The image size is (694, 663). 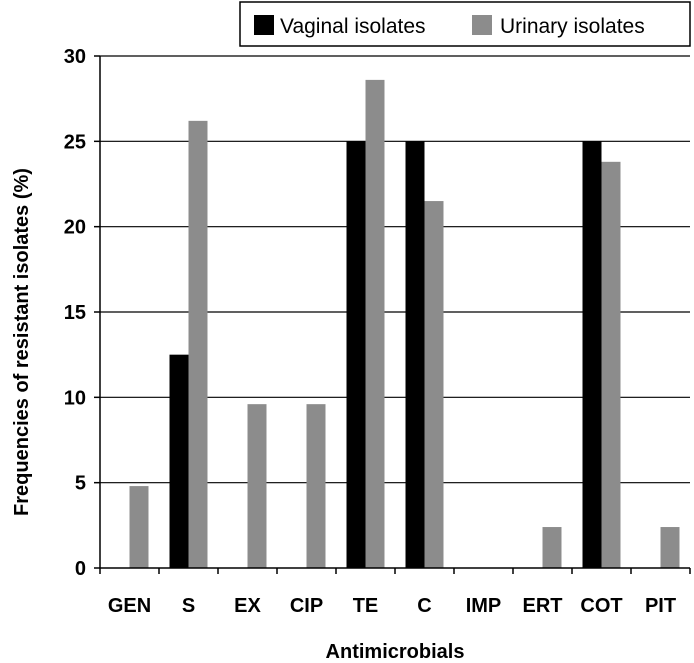 What do you see at coordinates (660, 606) in the screenshot?
I see `x-tick-label: PIT` at bounding box center [660, 606].